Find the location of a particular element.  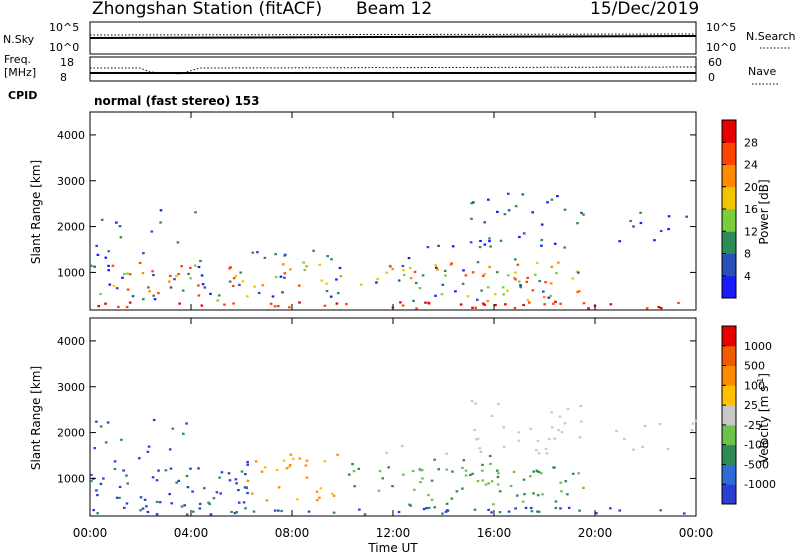

nave-tick-top: 60 is located at coordinates (715, 62).